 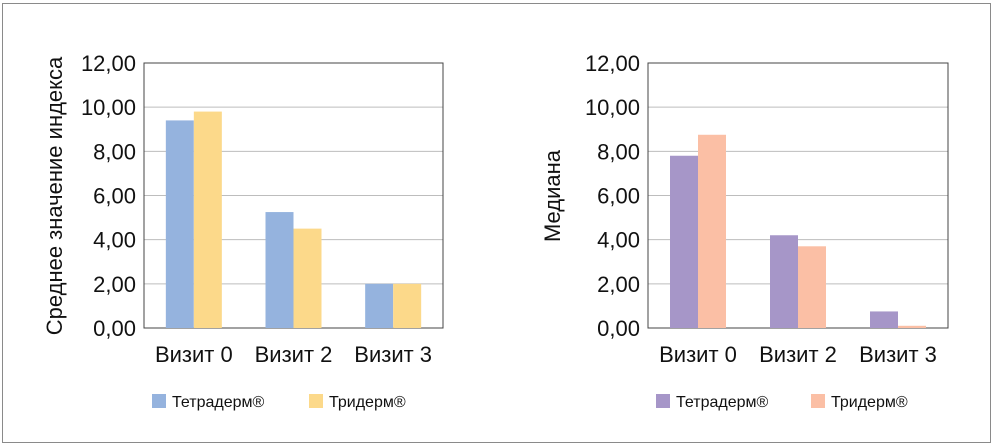 I want to click on chart1-y-axis-label: Среднее значение индекса, so click(x=54, y=195).